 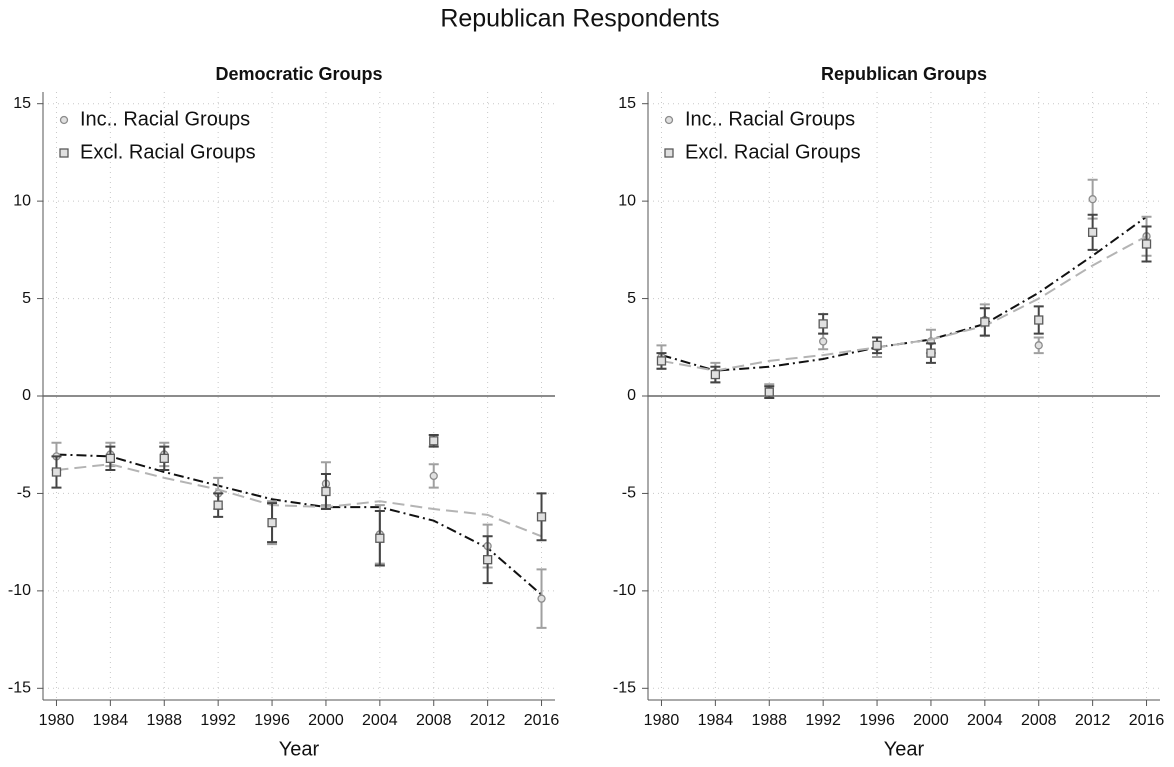 What do you see at coordinates (298, 74) in the screenshot?
I see `panel-title: Democratic Groups` at bounding box center [298, 74].